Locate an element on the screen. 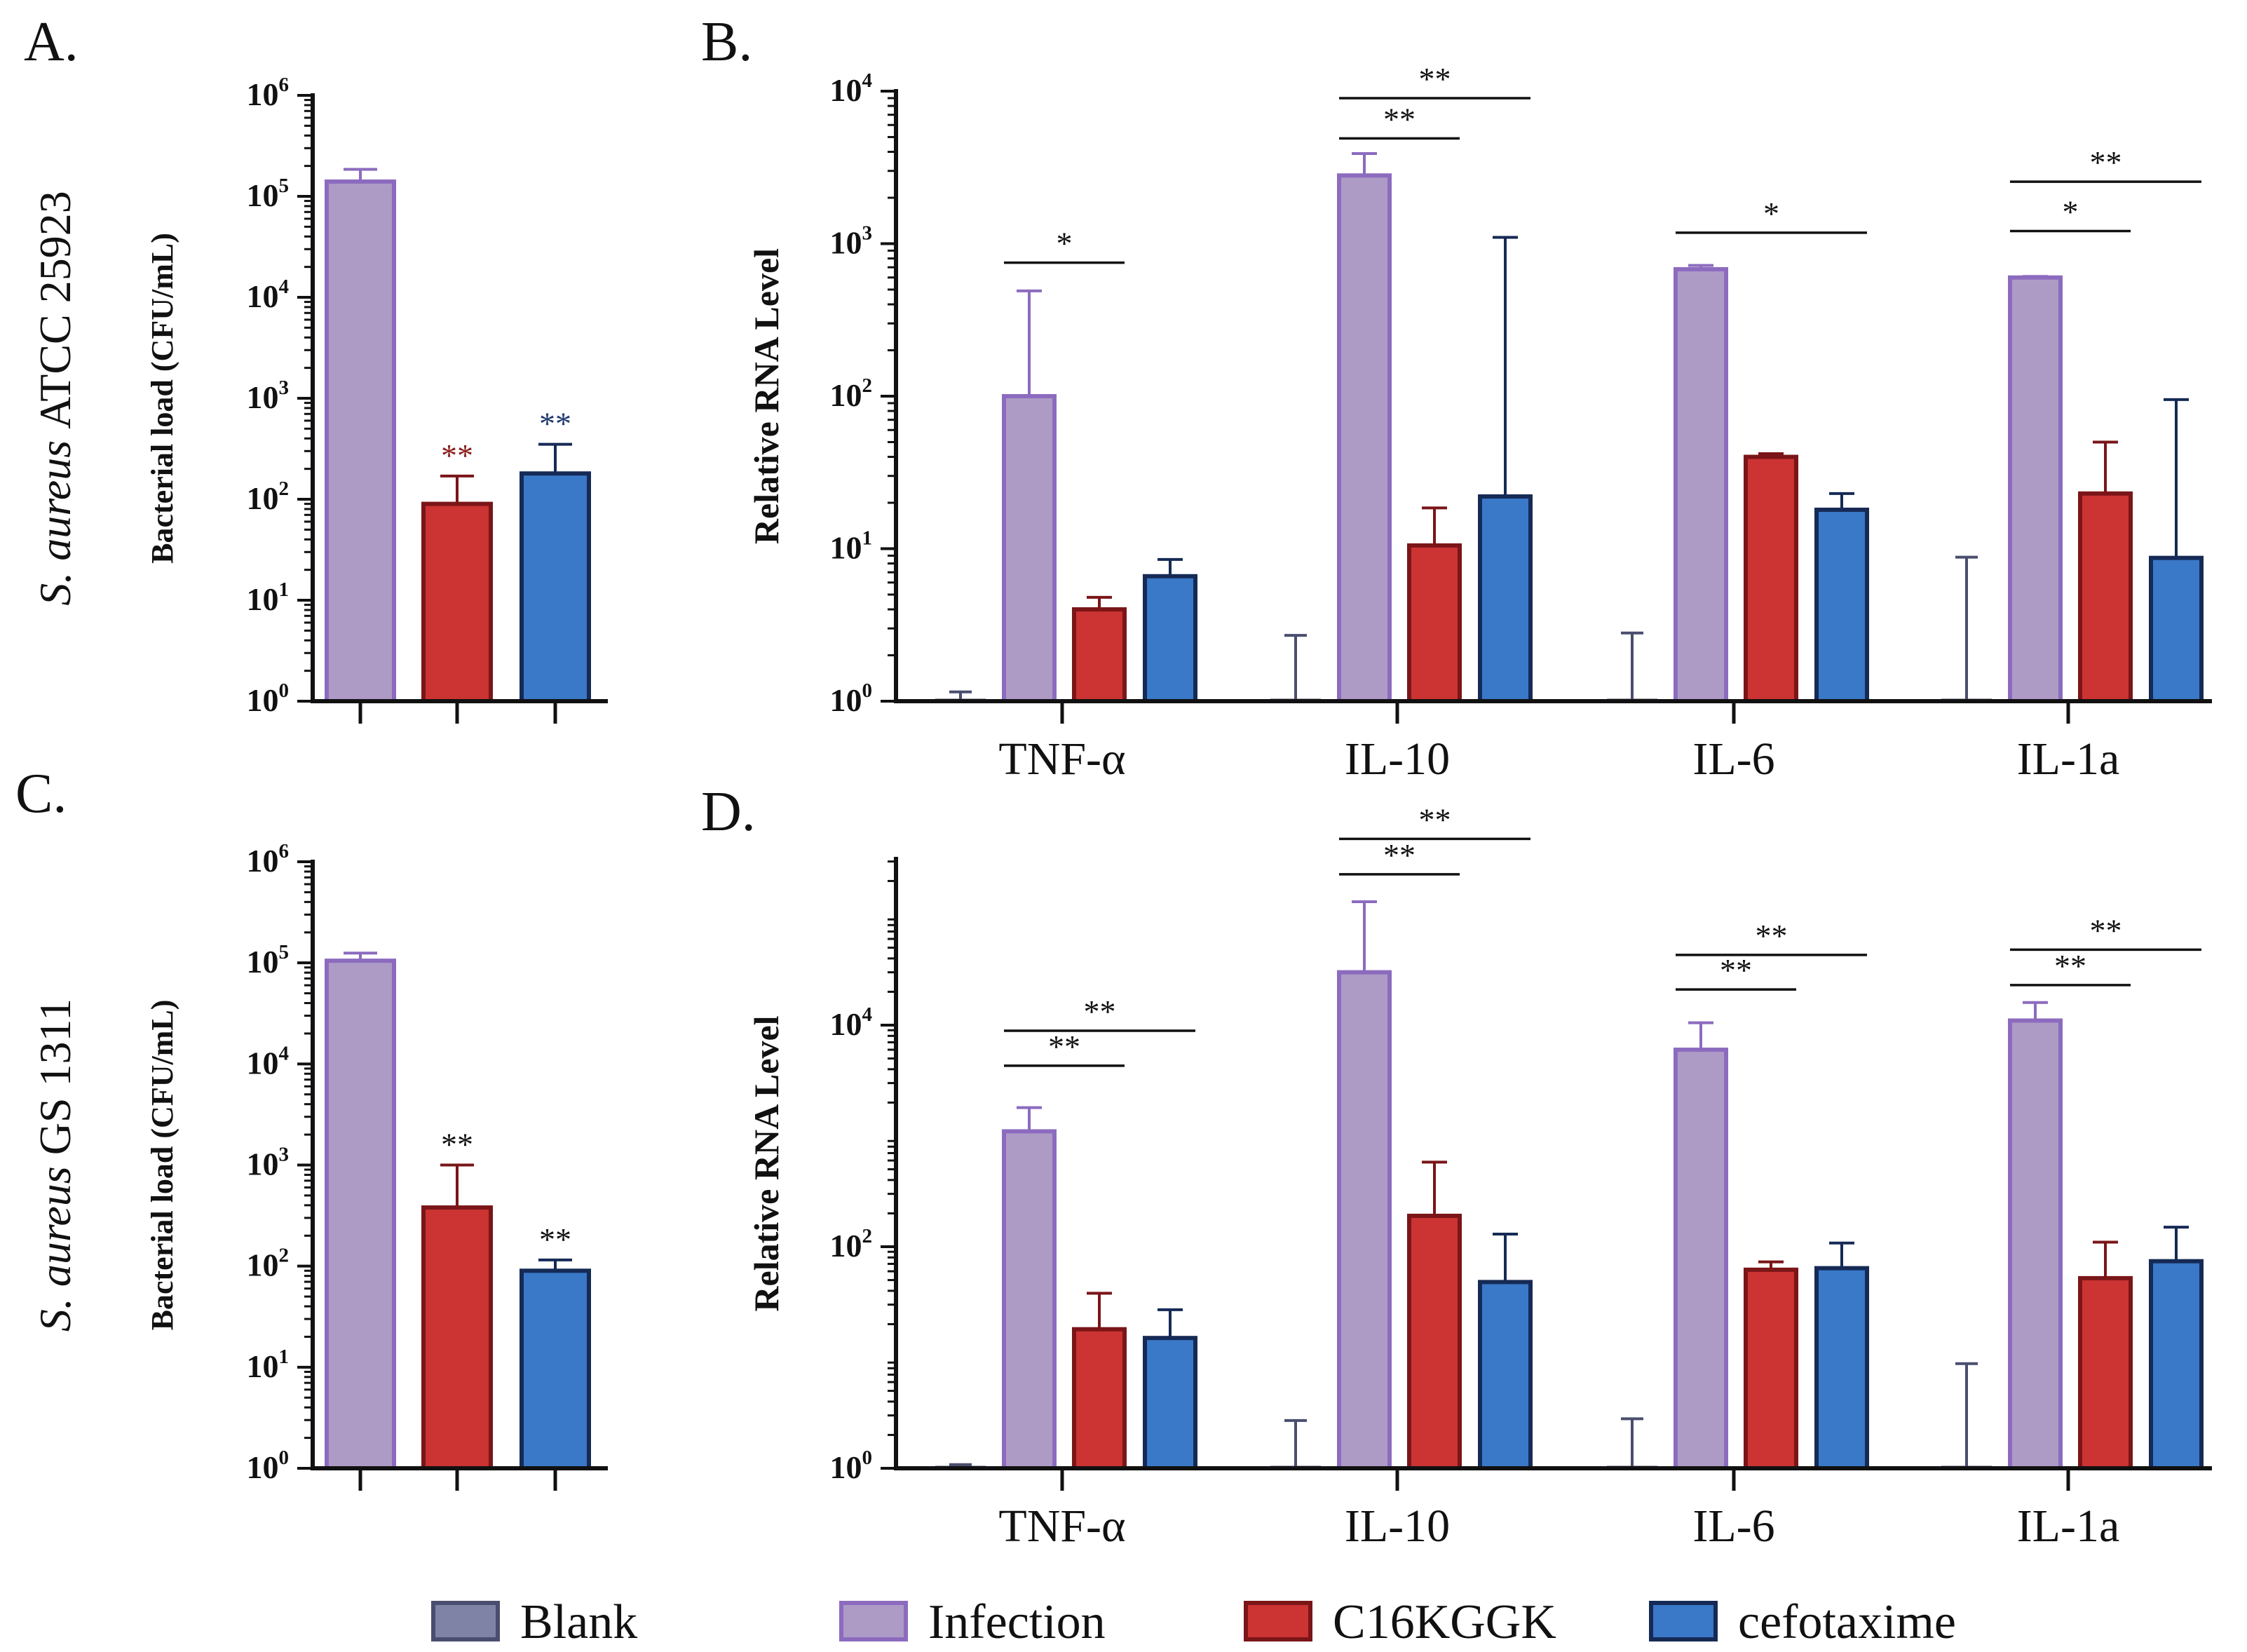 The image size is (2247, 1652). legend-label-c16kggk: C16KGGK is located at coordinates (1445, 1622).